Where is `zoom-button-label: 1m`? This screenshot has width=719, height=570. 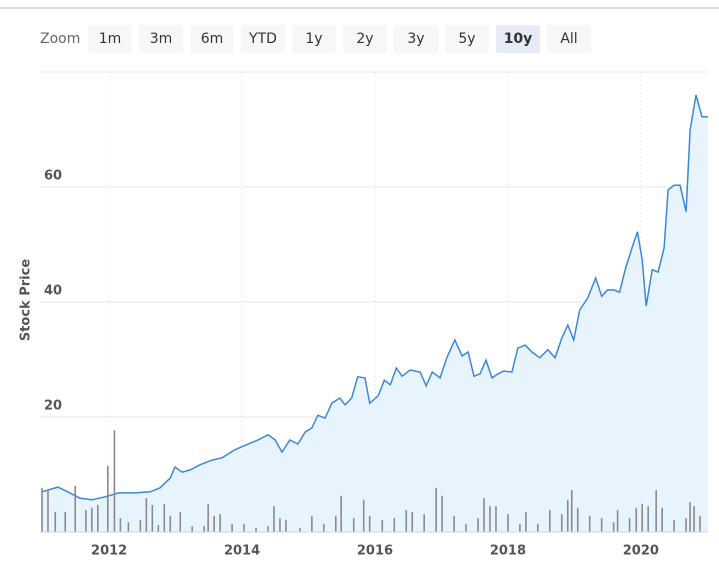 zoom-button-label: 1m is located at coordinates (110, 39).